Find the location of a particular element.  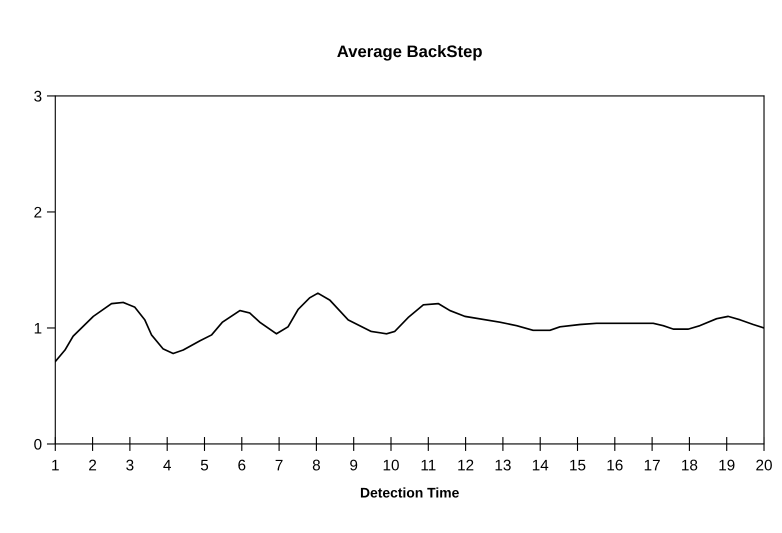

x-tick-label: 10 is located at coordinates (391, 465).